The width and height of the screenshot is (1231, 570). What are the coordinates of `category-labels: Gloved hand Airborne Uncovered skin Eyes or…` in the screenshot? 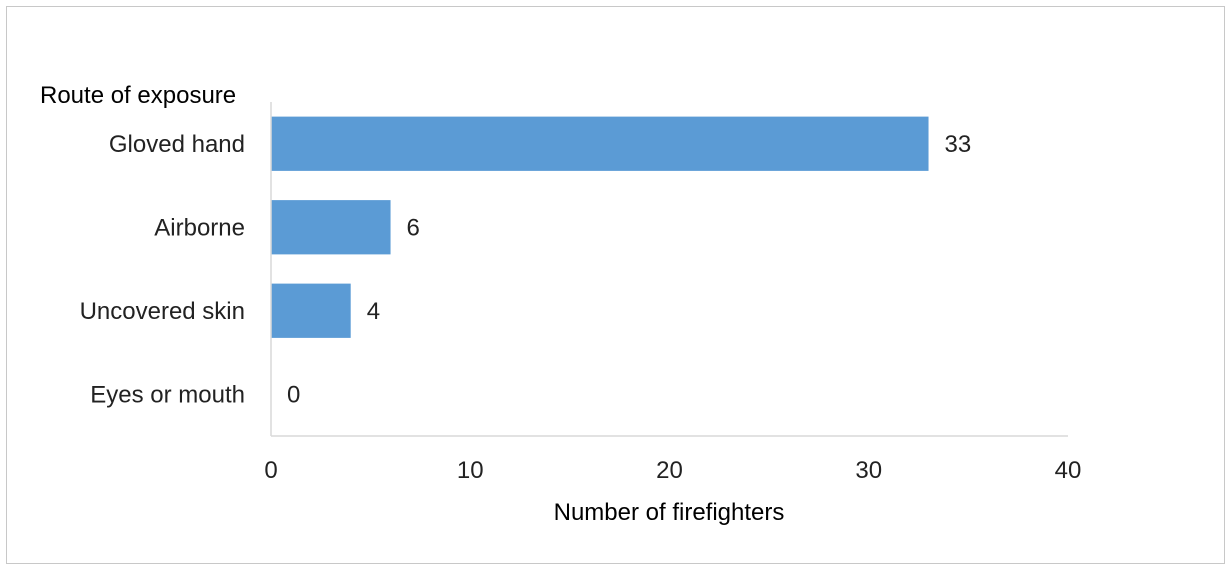 It's located at (162, 270).